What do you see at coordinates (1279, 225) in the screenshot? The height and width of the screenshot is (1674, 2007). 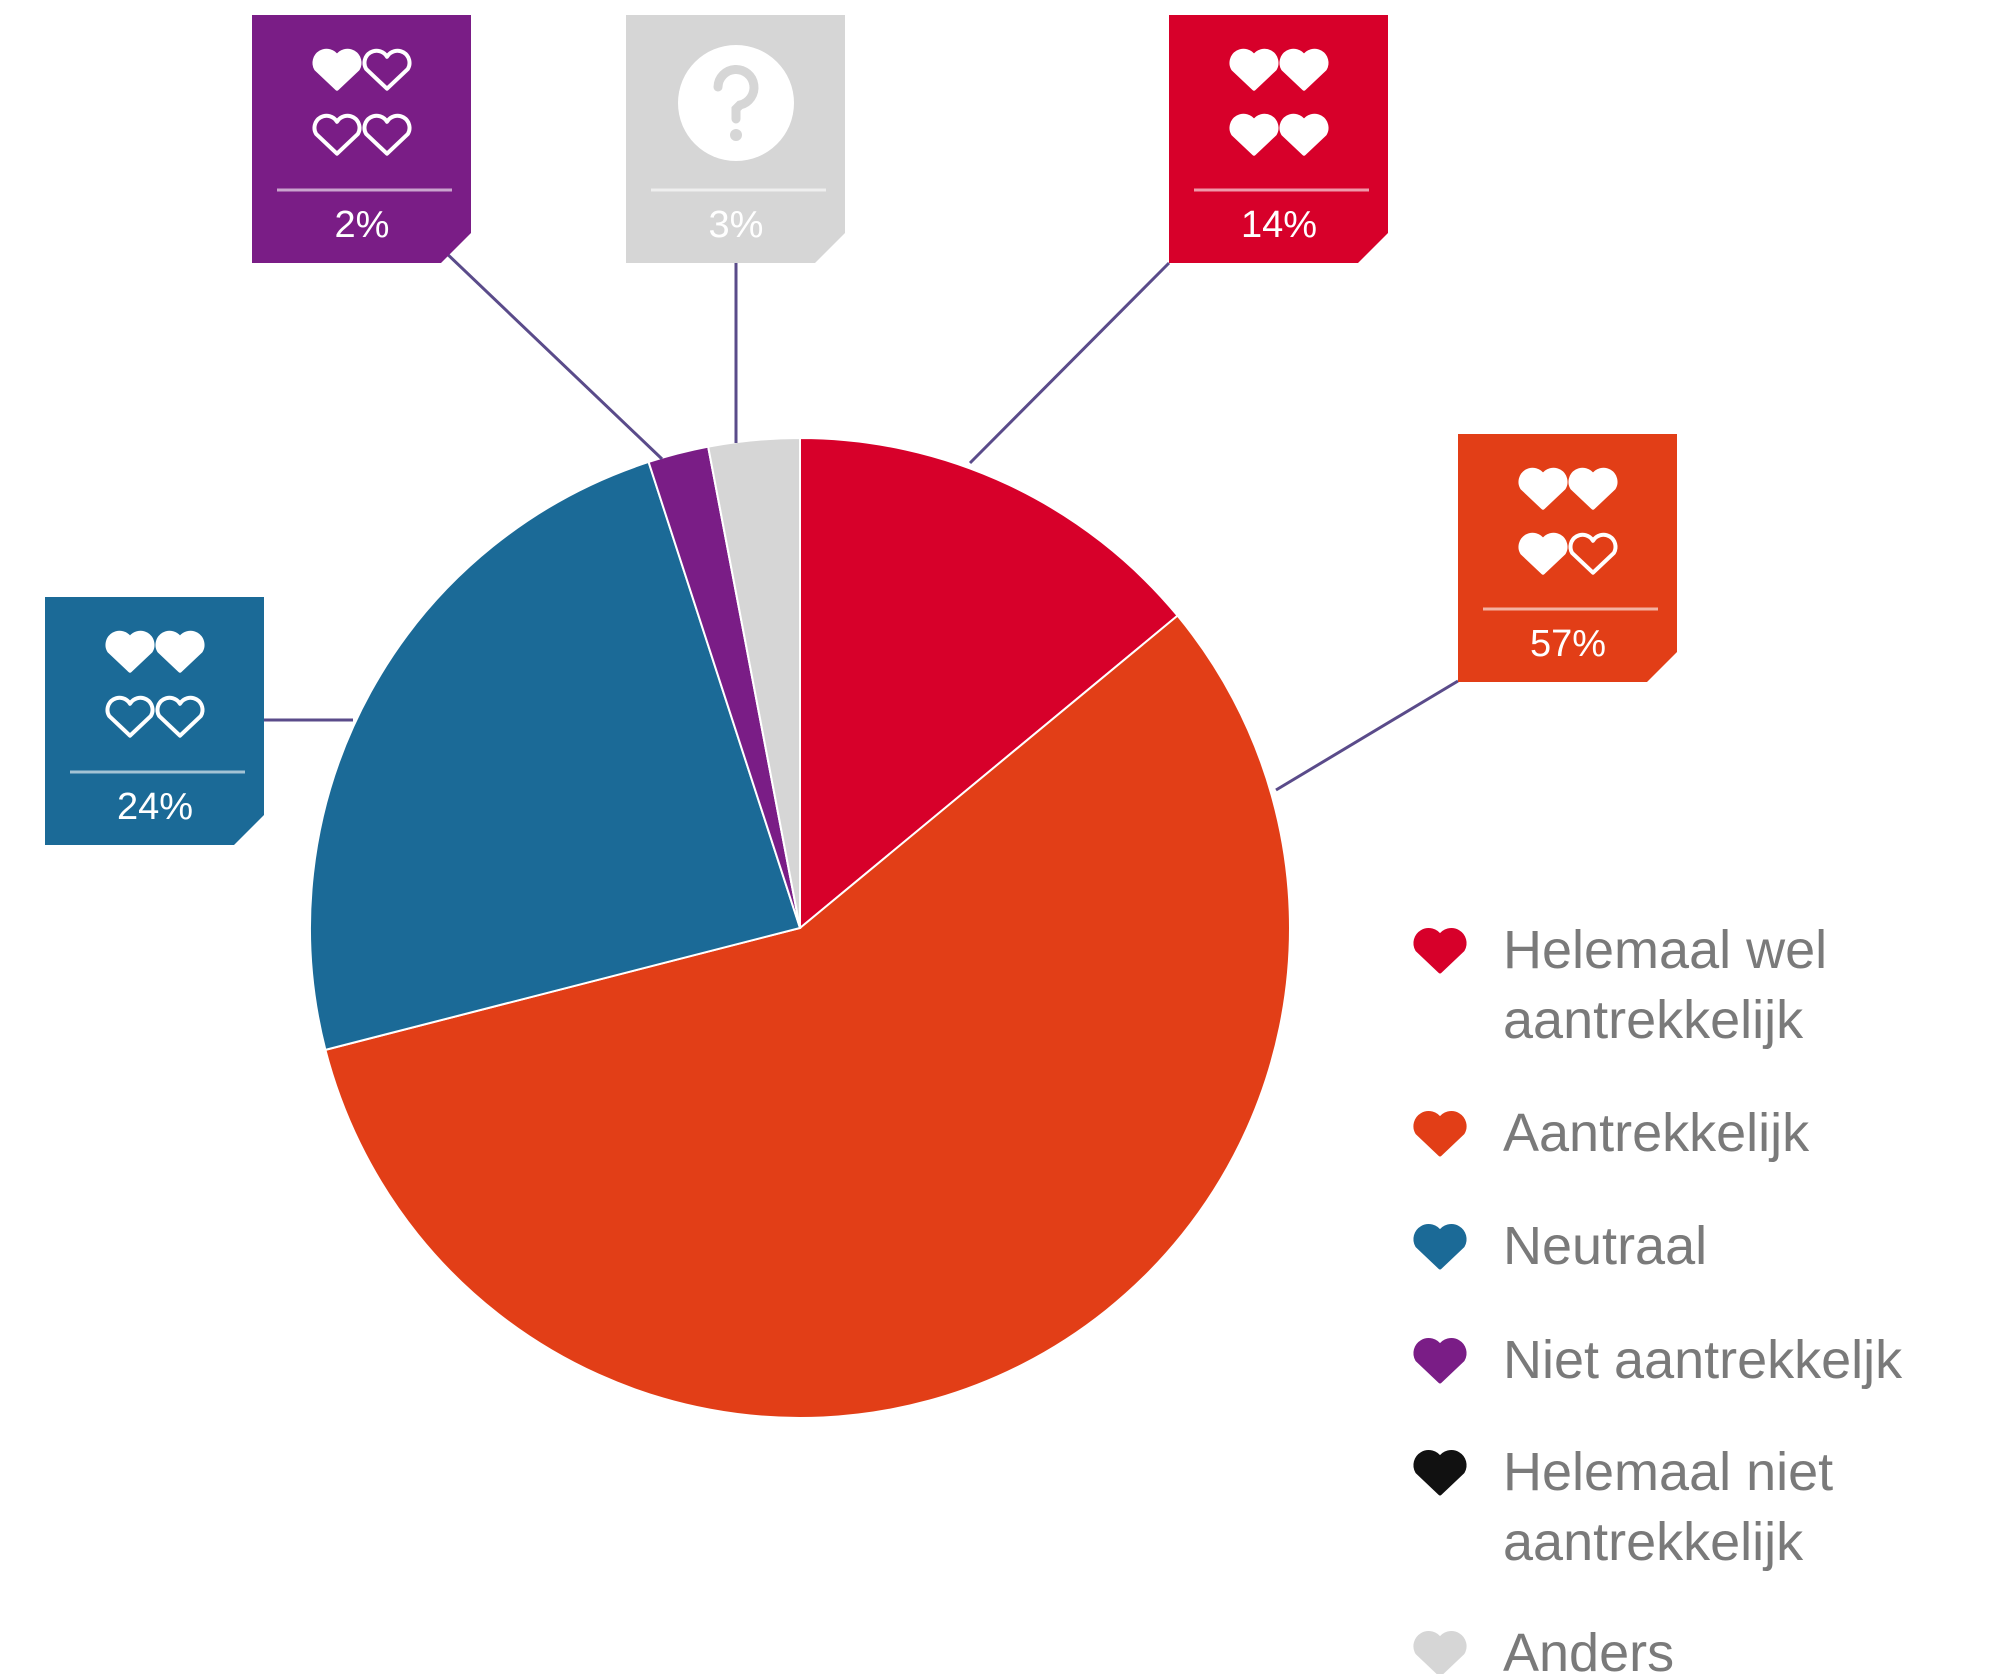 I see `value-label: 14%` at bounding box center [1279, 225].